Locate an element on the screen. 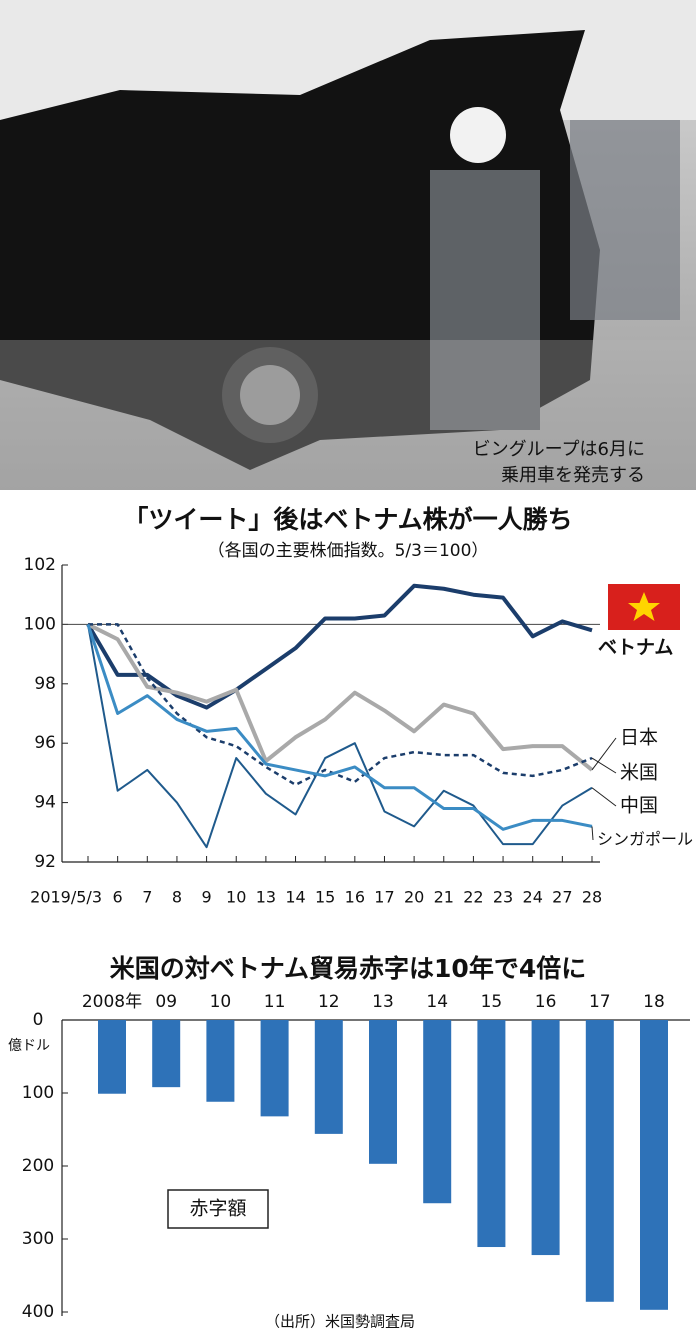 The image size is (696, 1344). x-tick-label: 22 is located at coordinates (473, 897).